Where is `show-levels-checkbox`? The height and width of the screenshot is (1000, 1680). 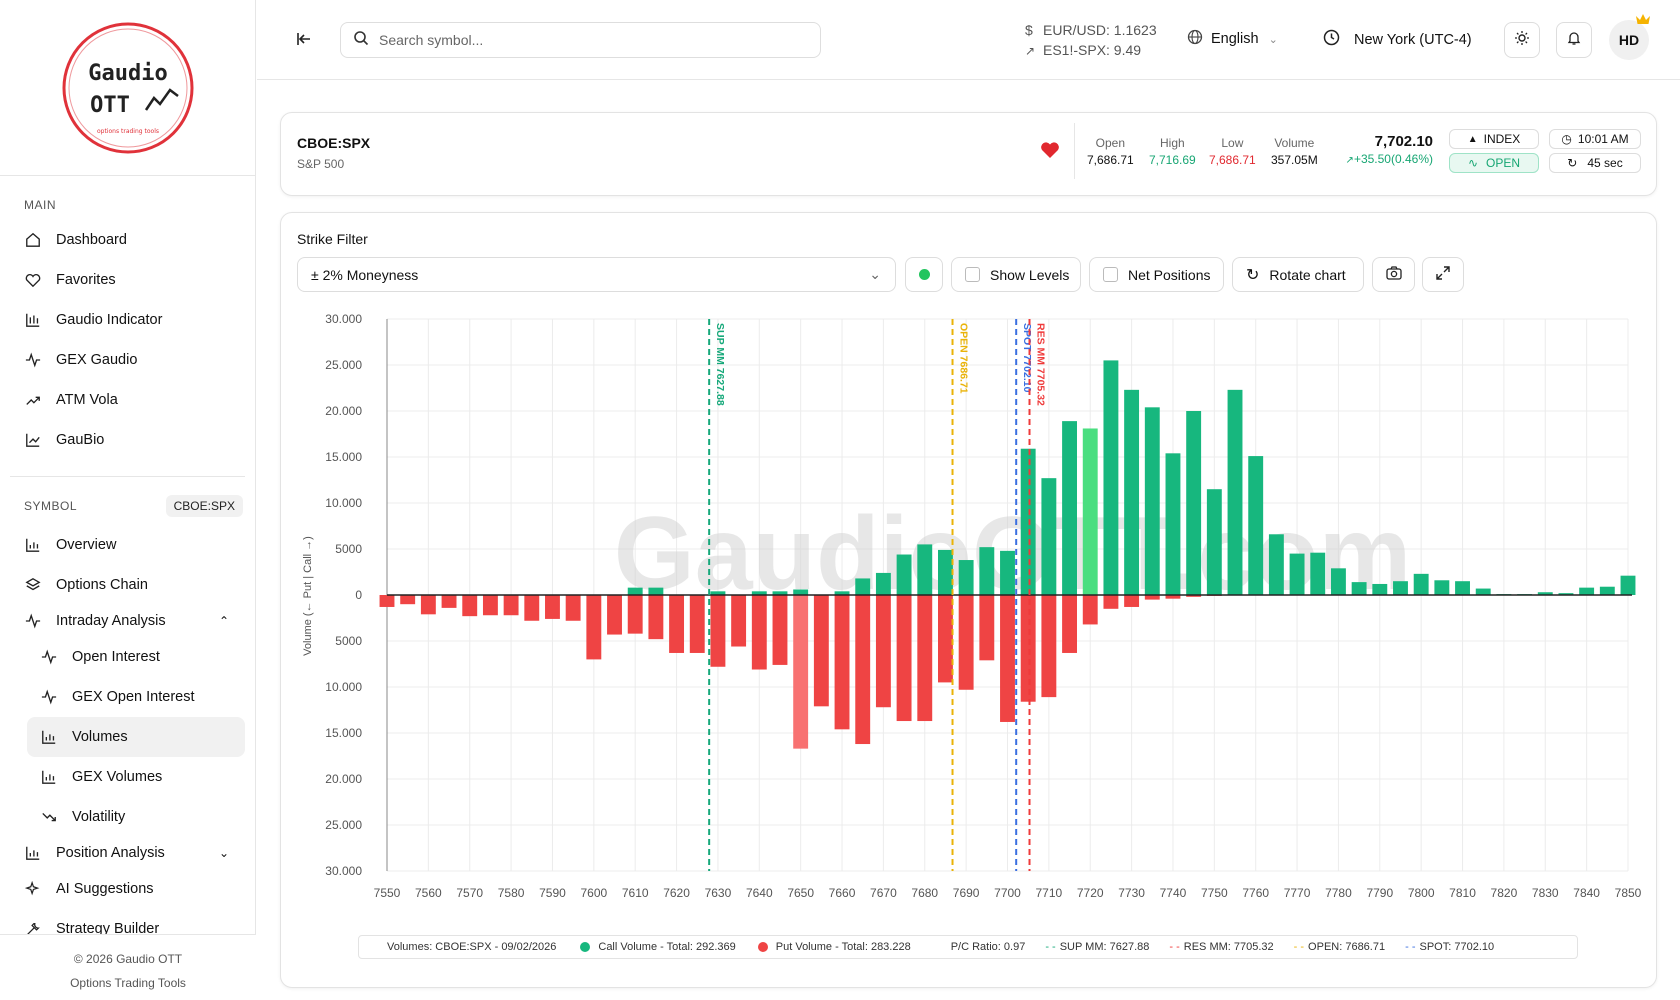
show-levels-checkbox is located at coordinates (972, 274).